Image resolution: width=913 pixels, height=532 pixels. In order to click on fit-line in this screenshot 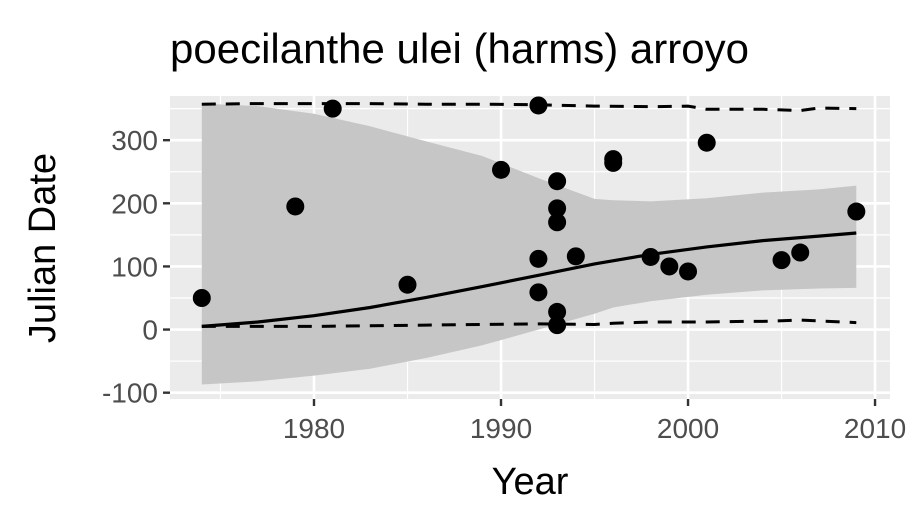, I will do `click(529, 279)`.